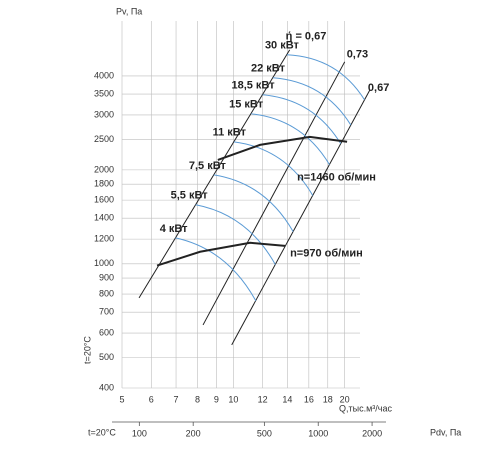 This screenshot has height=450, width=500. Describe the element at coordinates (208, 166) in the screenshot. I see `power-curve-label: 7,5 кВт` at that location.